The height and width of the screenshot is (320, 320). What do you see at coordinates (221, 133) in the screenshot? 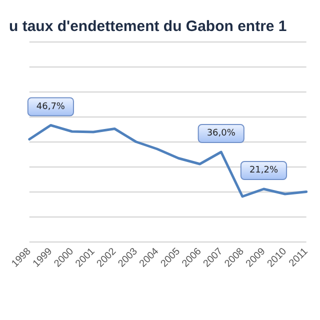
I see `data-label: 36,0%` at bounding box center [221, 133].